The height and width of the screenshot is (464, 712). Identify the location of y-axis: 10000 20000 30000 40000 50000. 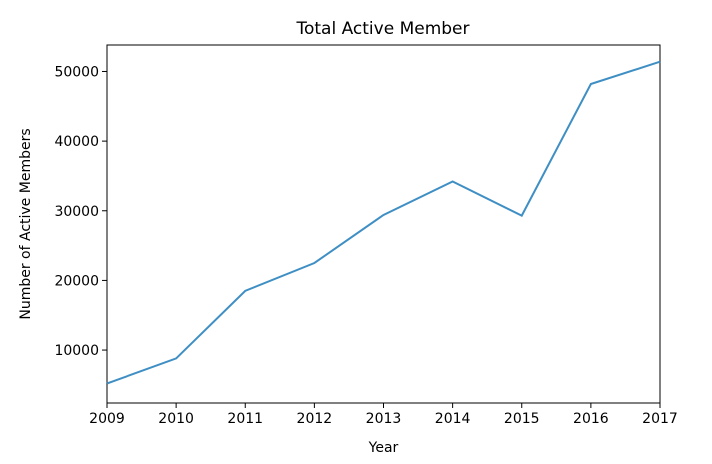
(80, 211).